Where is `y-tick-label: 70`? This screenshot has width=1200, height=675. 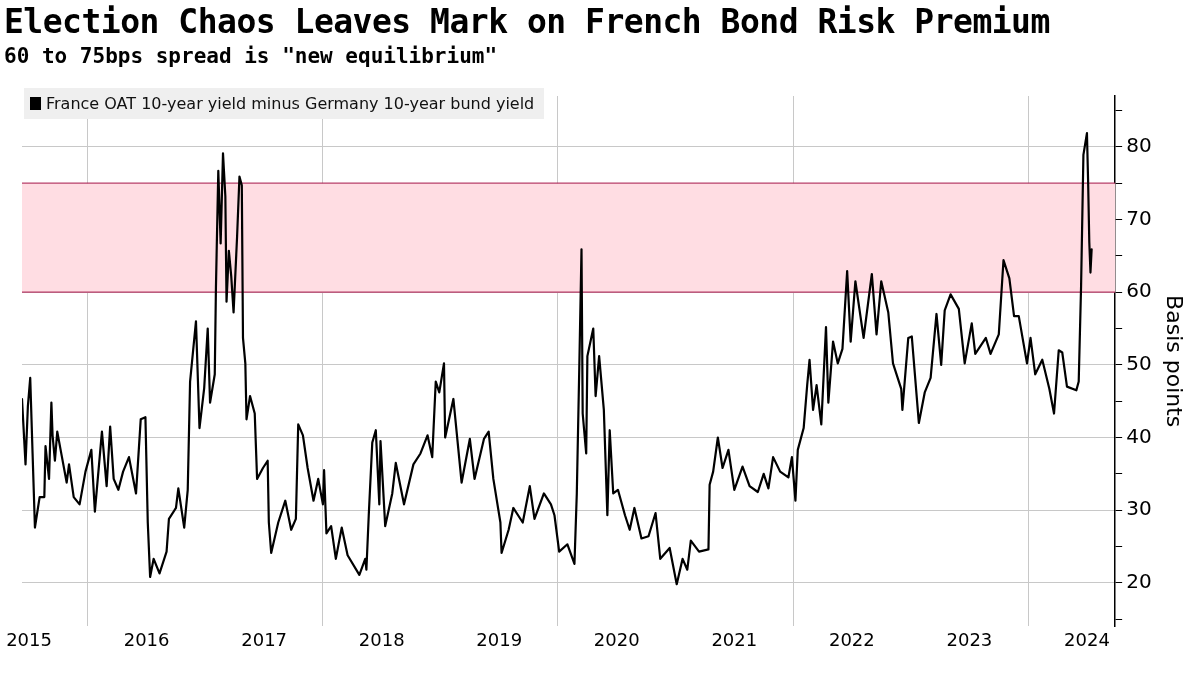
y-tick-label: 70 is located at coordinates (1139, 217).